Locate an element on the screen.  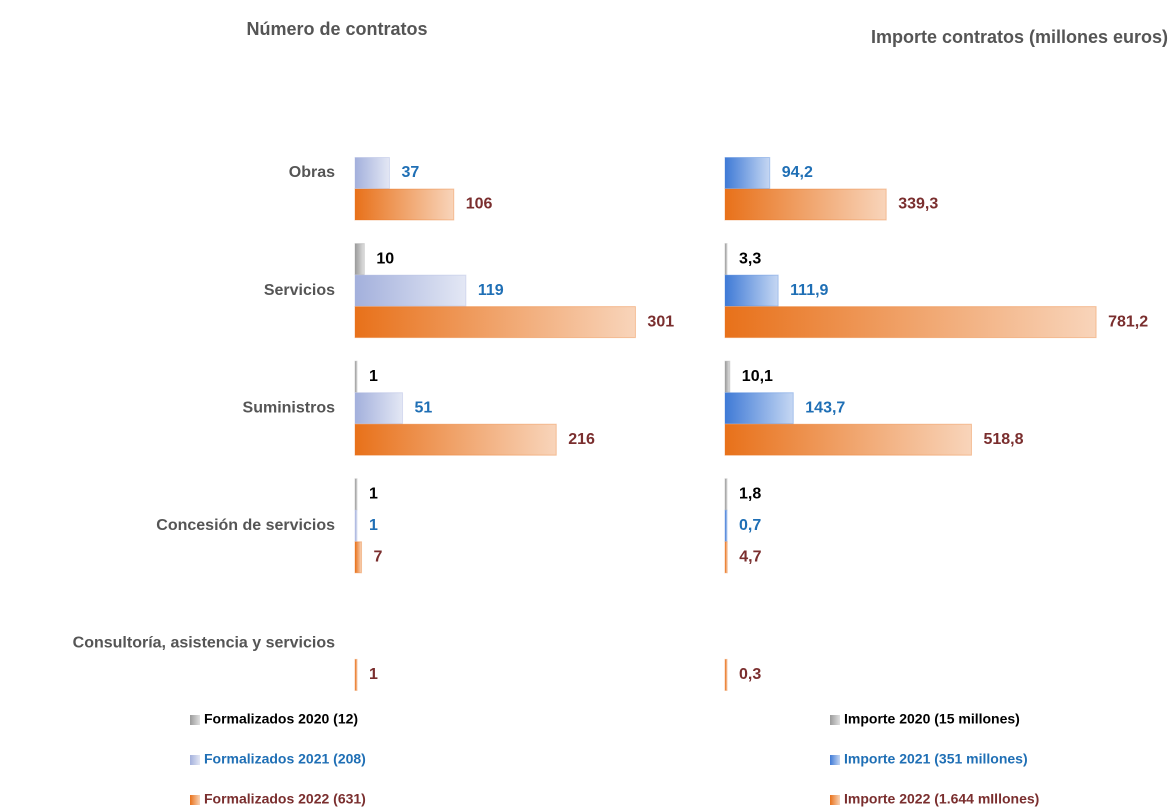
value-label: 10,1 is located at coordinates (757, 376).